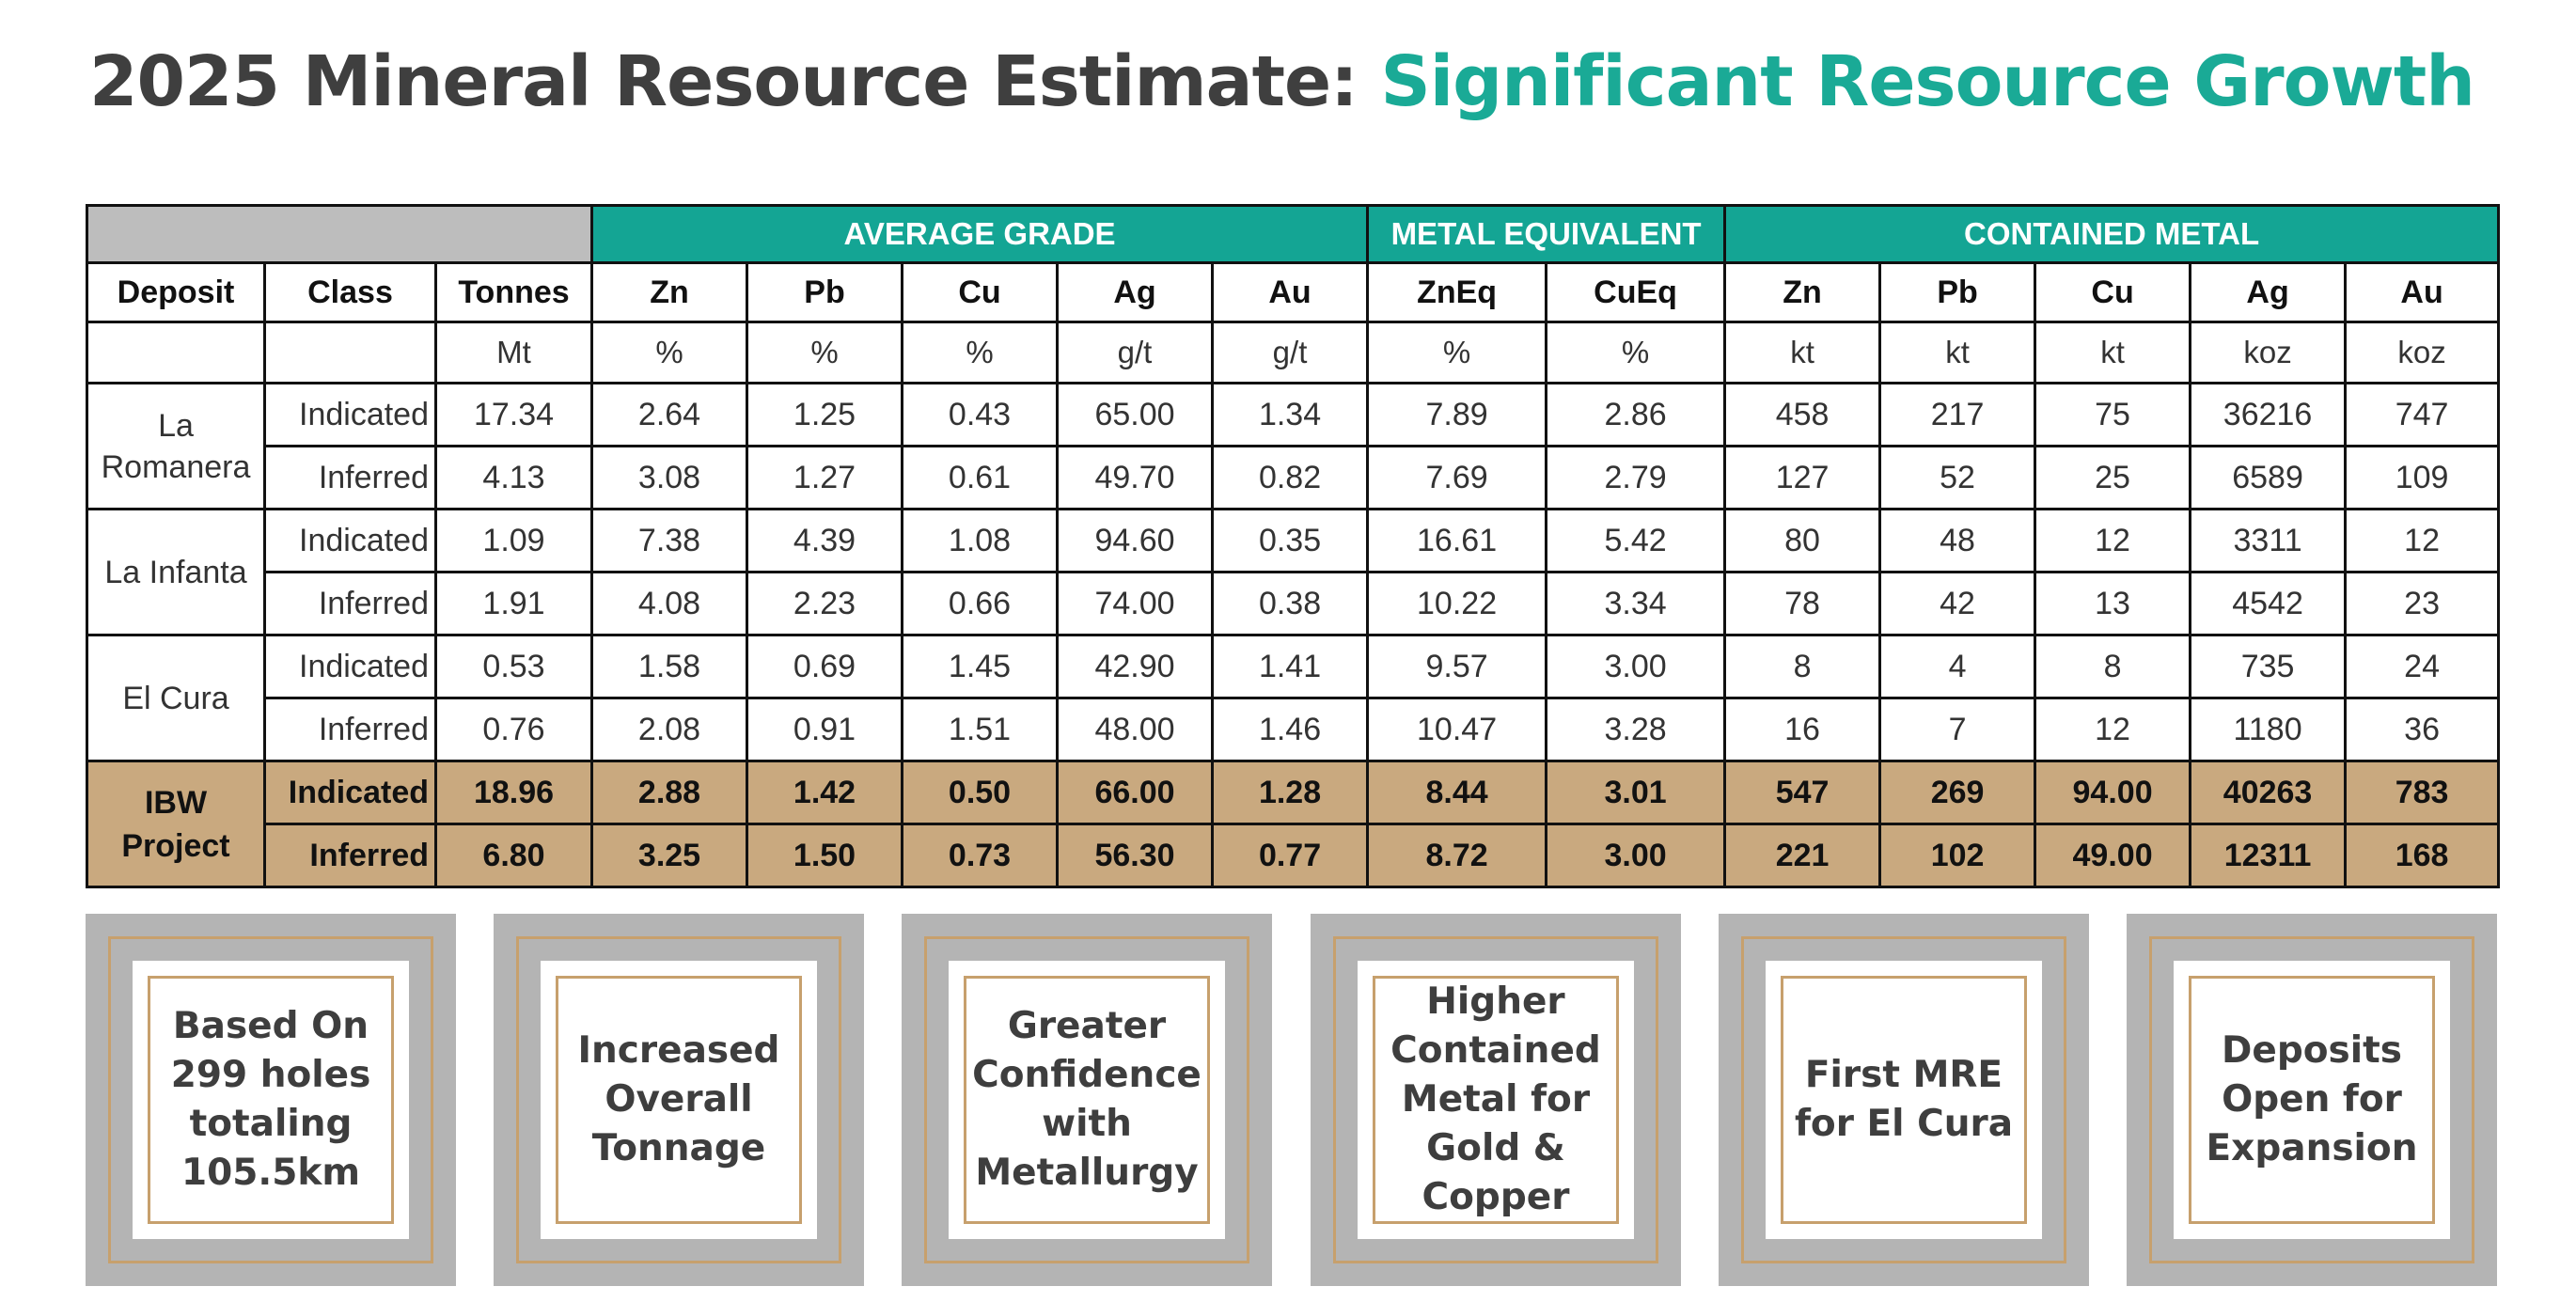 Image resolution: width=2576 pixels, height=1302 pixels. What do you see at coordinates (2269, 855) in the screenshot?
I see `value-cell: 12311` at bounding box center [2269, 855].